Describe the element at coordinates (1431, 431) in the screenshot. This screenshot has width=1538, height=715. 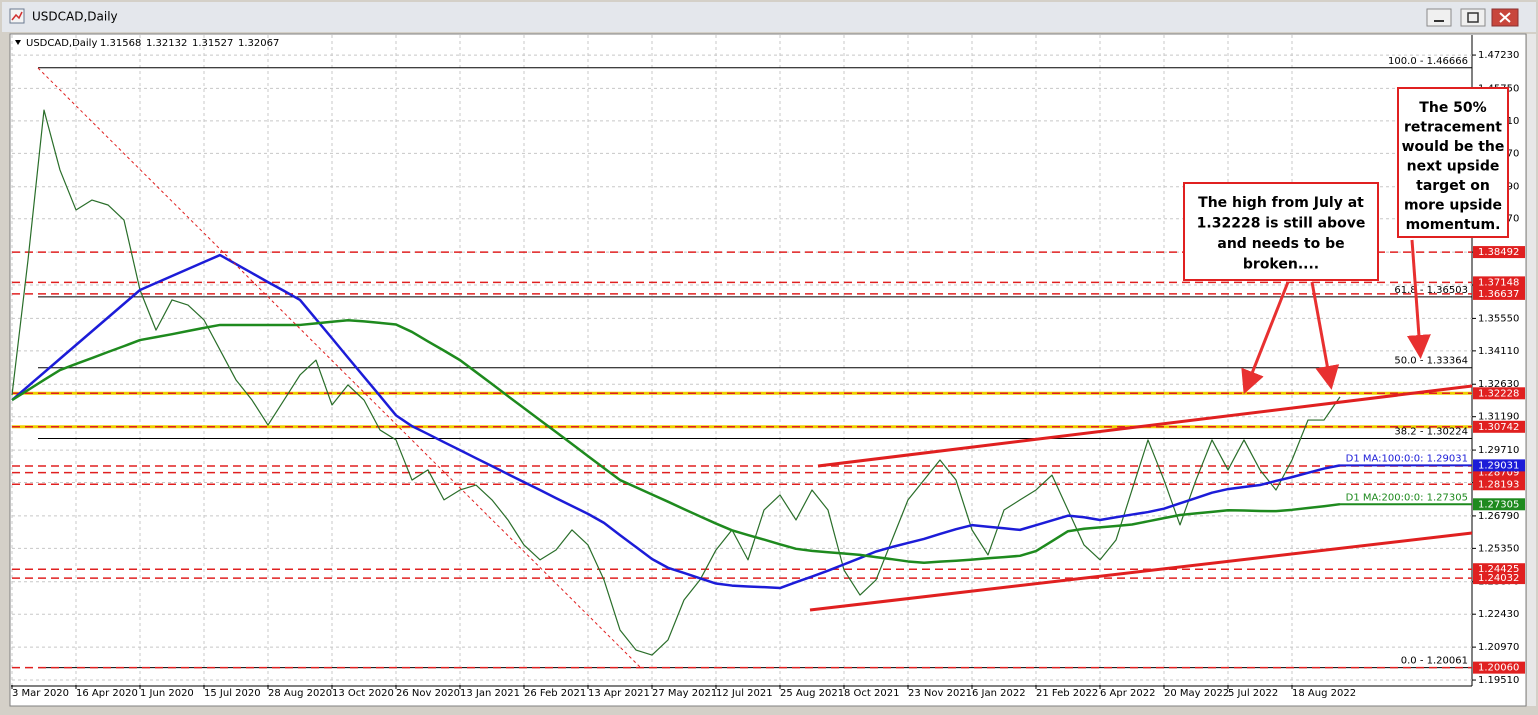
I see `fibonacci-label: 38.2 - 1.30224` at that location.